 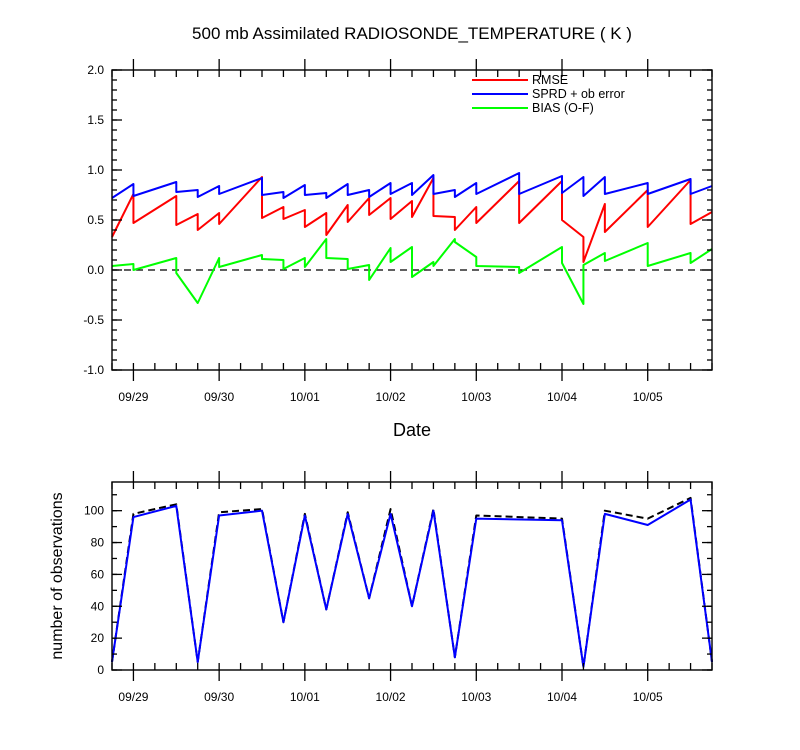 What do you see at coordinates (93, 370) in the screenshot?
I see `y-tick-label: -1.0` at bounding box center [93, 370].